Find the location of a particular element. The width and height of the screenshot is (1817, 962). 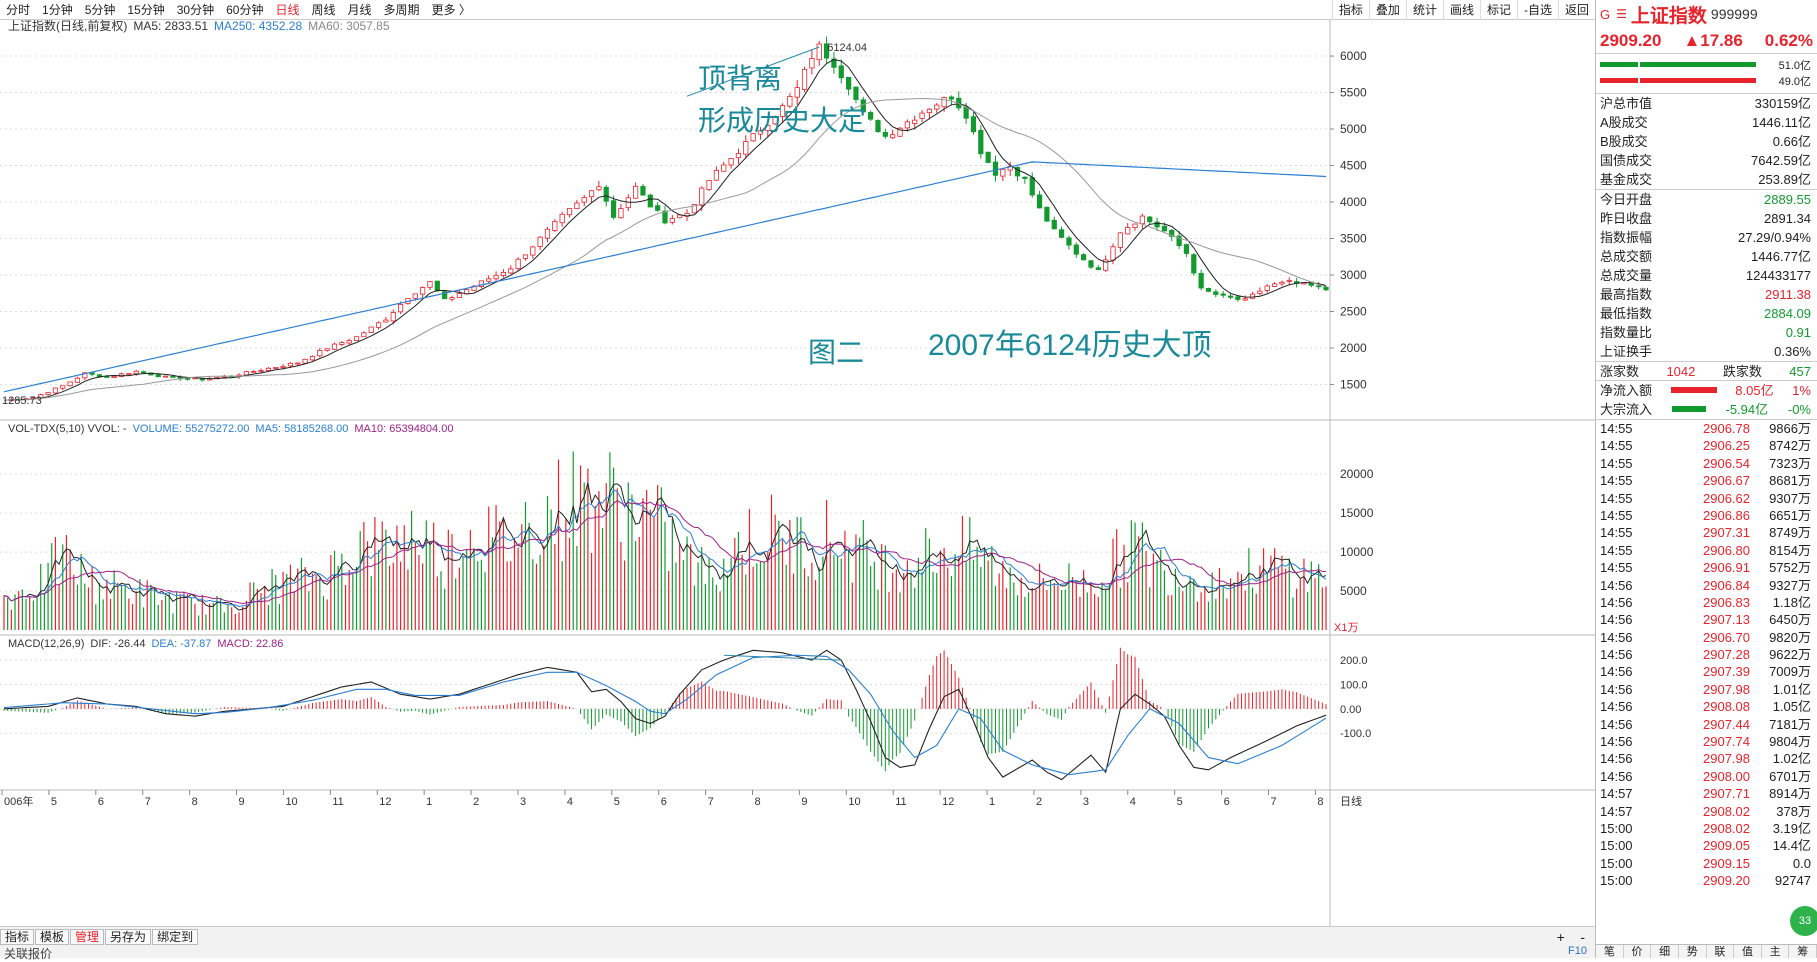

tick-volume: 6651万 is located at coordinates (1790, 515).